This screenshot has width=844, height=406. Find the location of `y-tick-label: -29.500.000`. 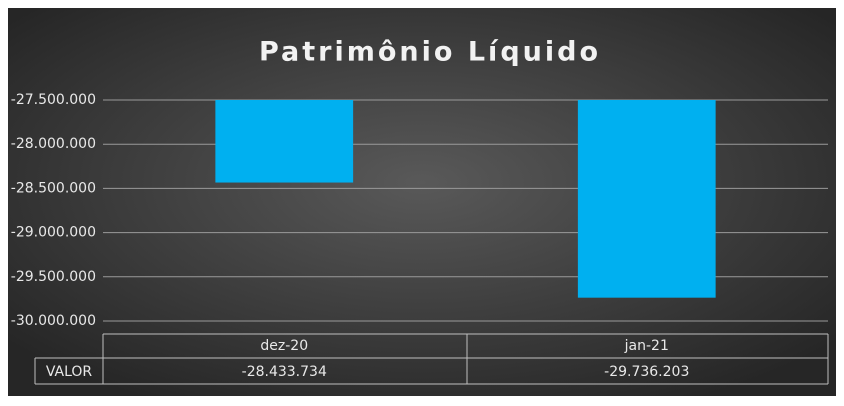

y-tick-label: -29.500.000 is located at coordinates (53, 277).